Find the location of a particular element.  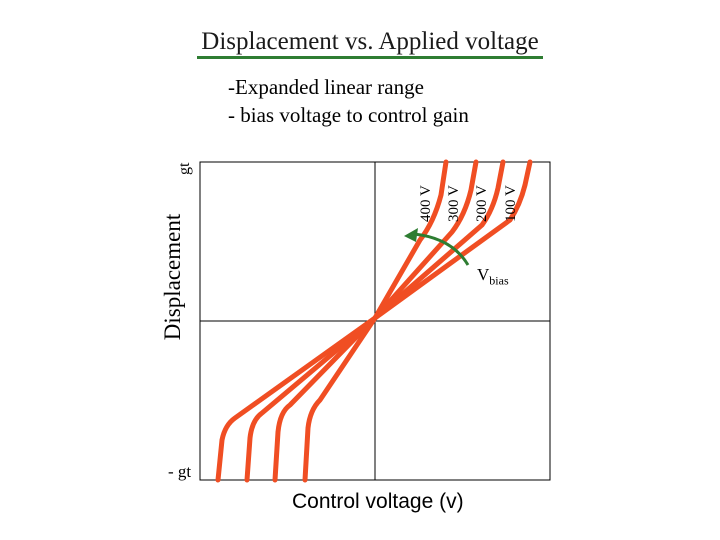

bias-arrow is located at coordinates (441, 249).